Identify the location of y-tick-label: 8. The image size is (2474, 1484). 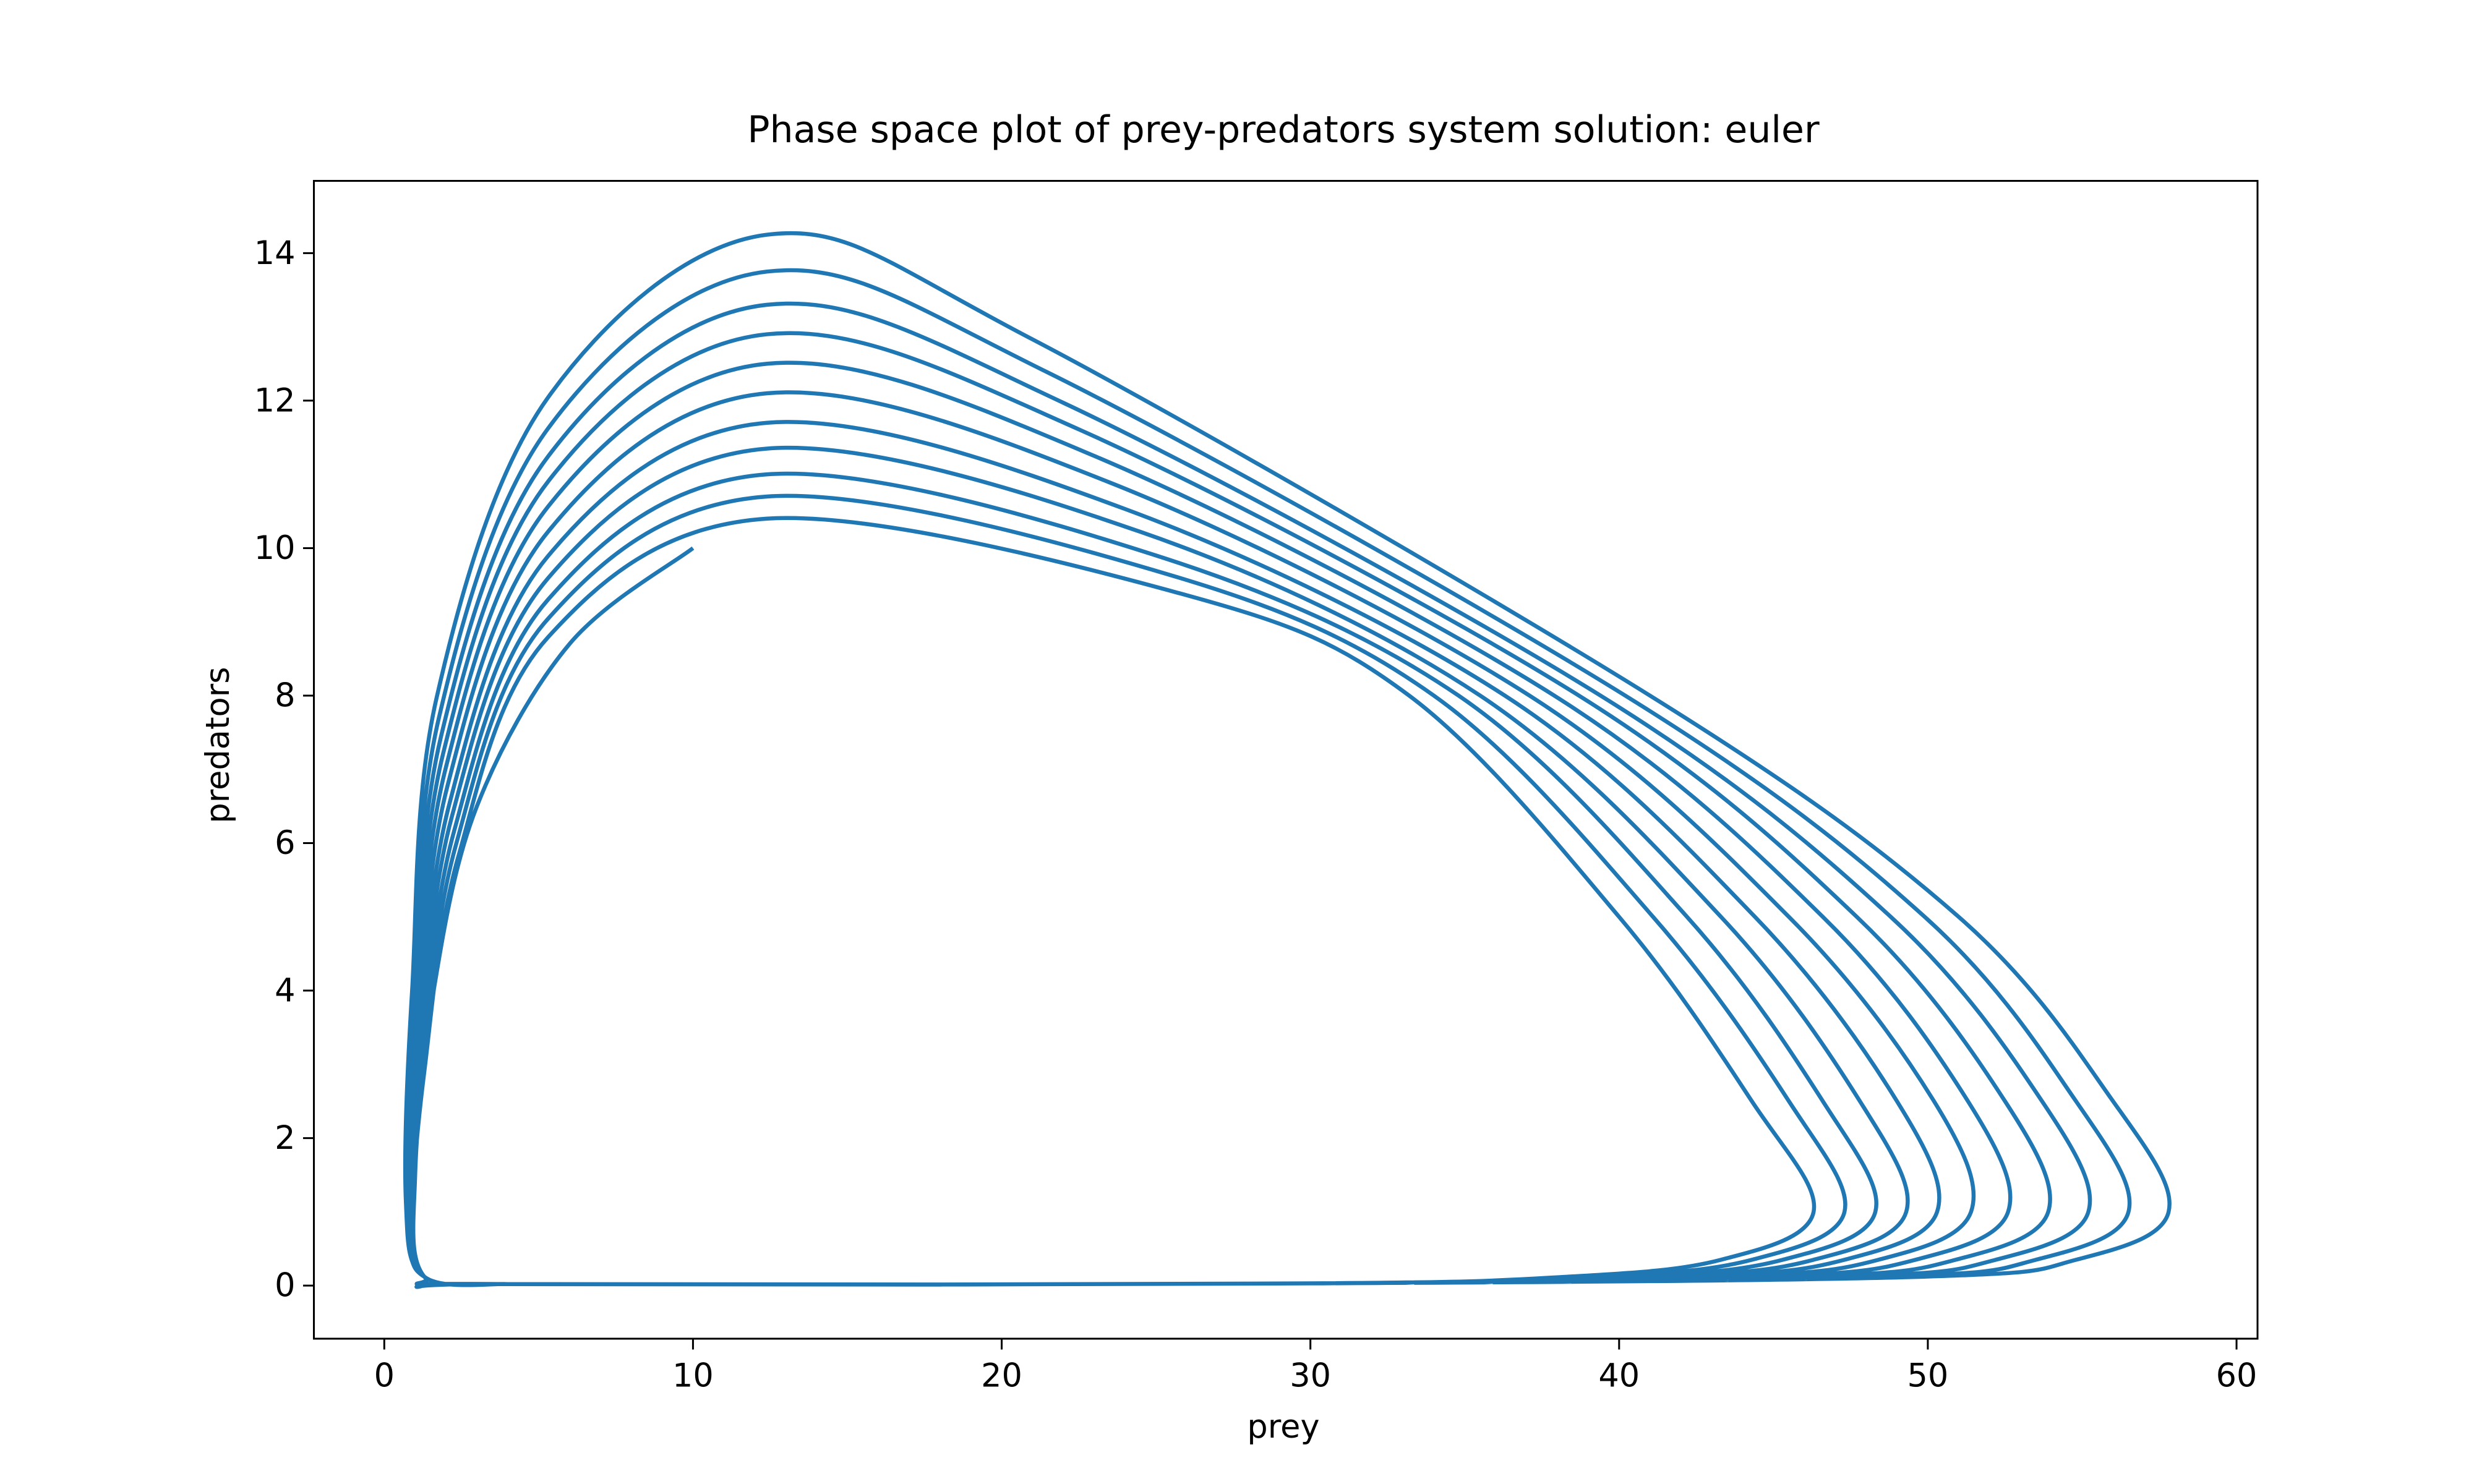
(285, 695).